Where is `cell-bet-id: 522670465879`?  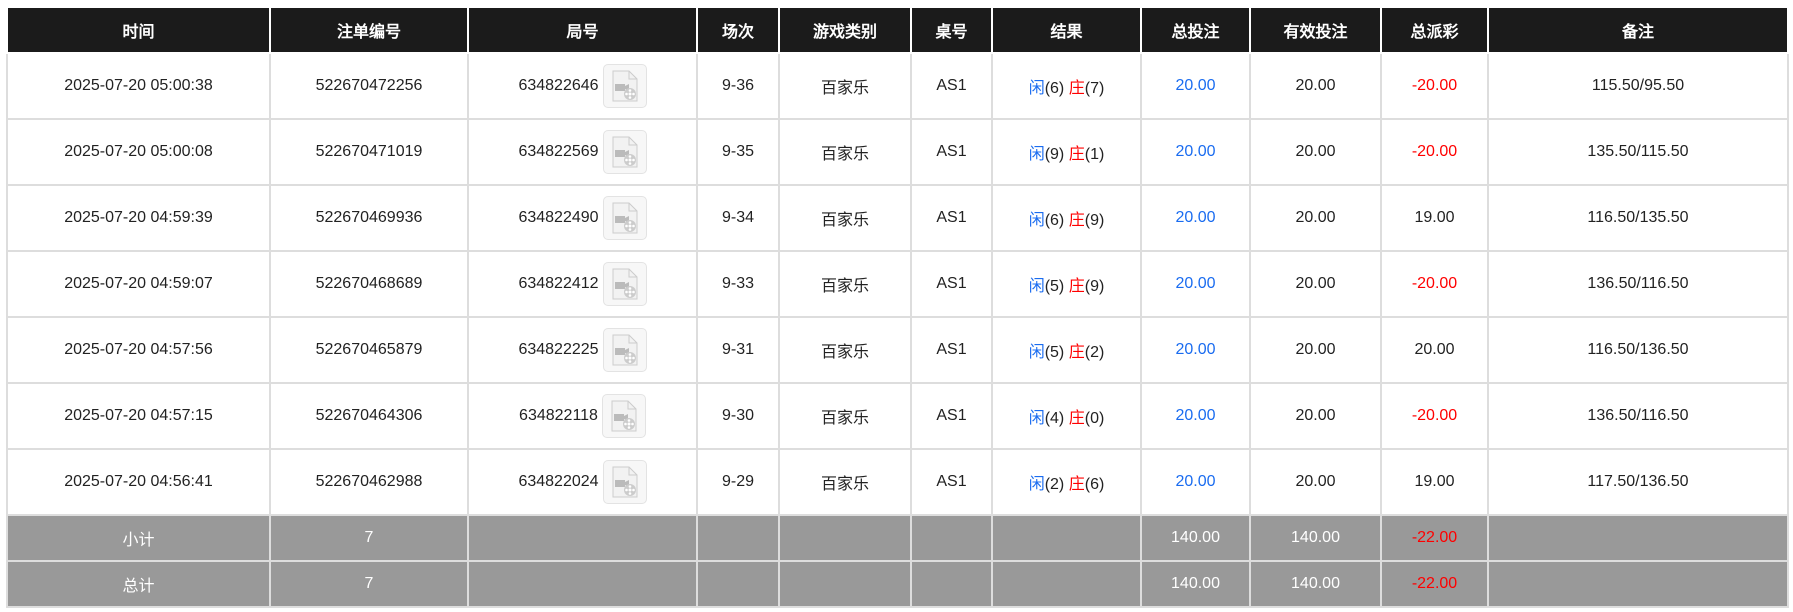 cell-bet-id: 522670465879 is located at coordinates (369, 350).